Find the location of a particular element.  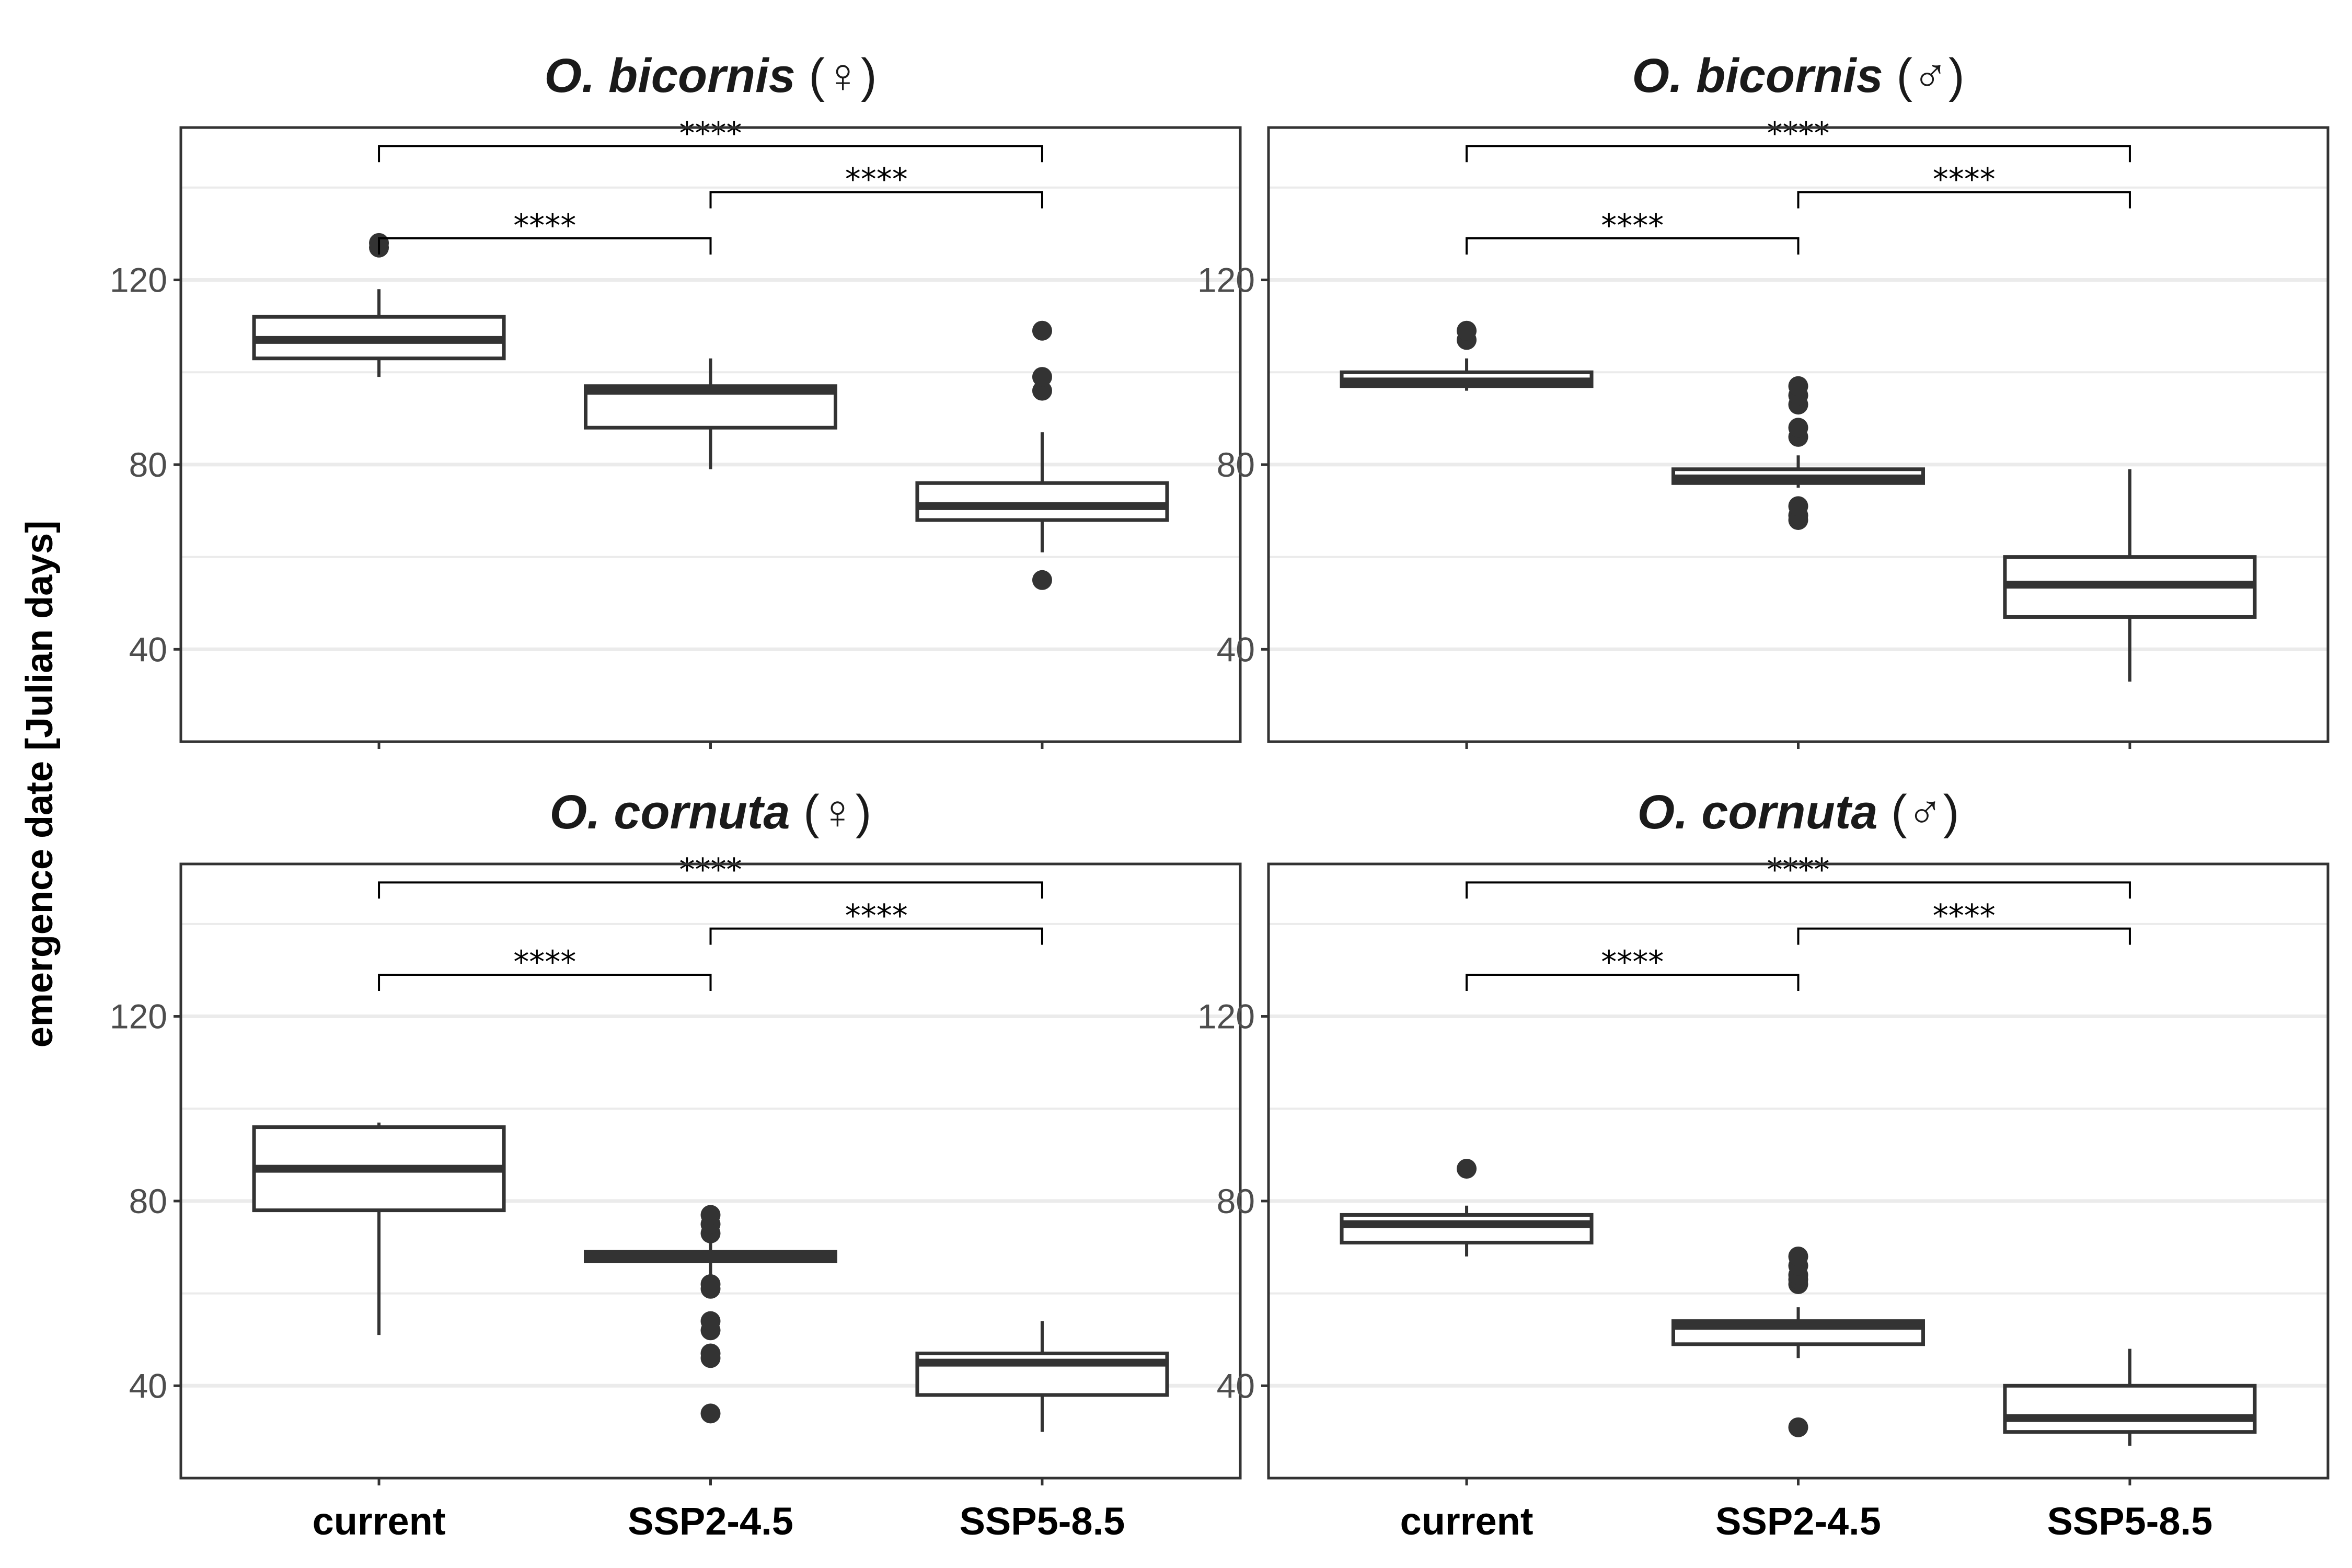

panel-title: O. bicornis (♂) is located at coordinates (1798, 75).